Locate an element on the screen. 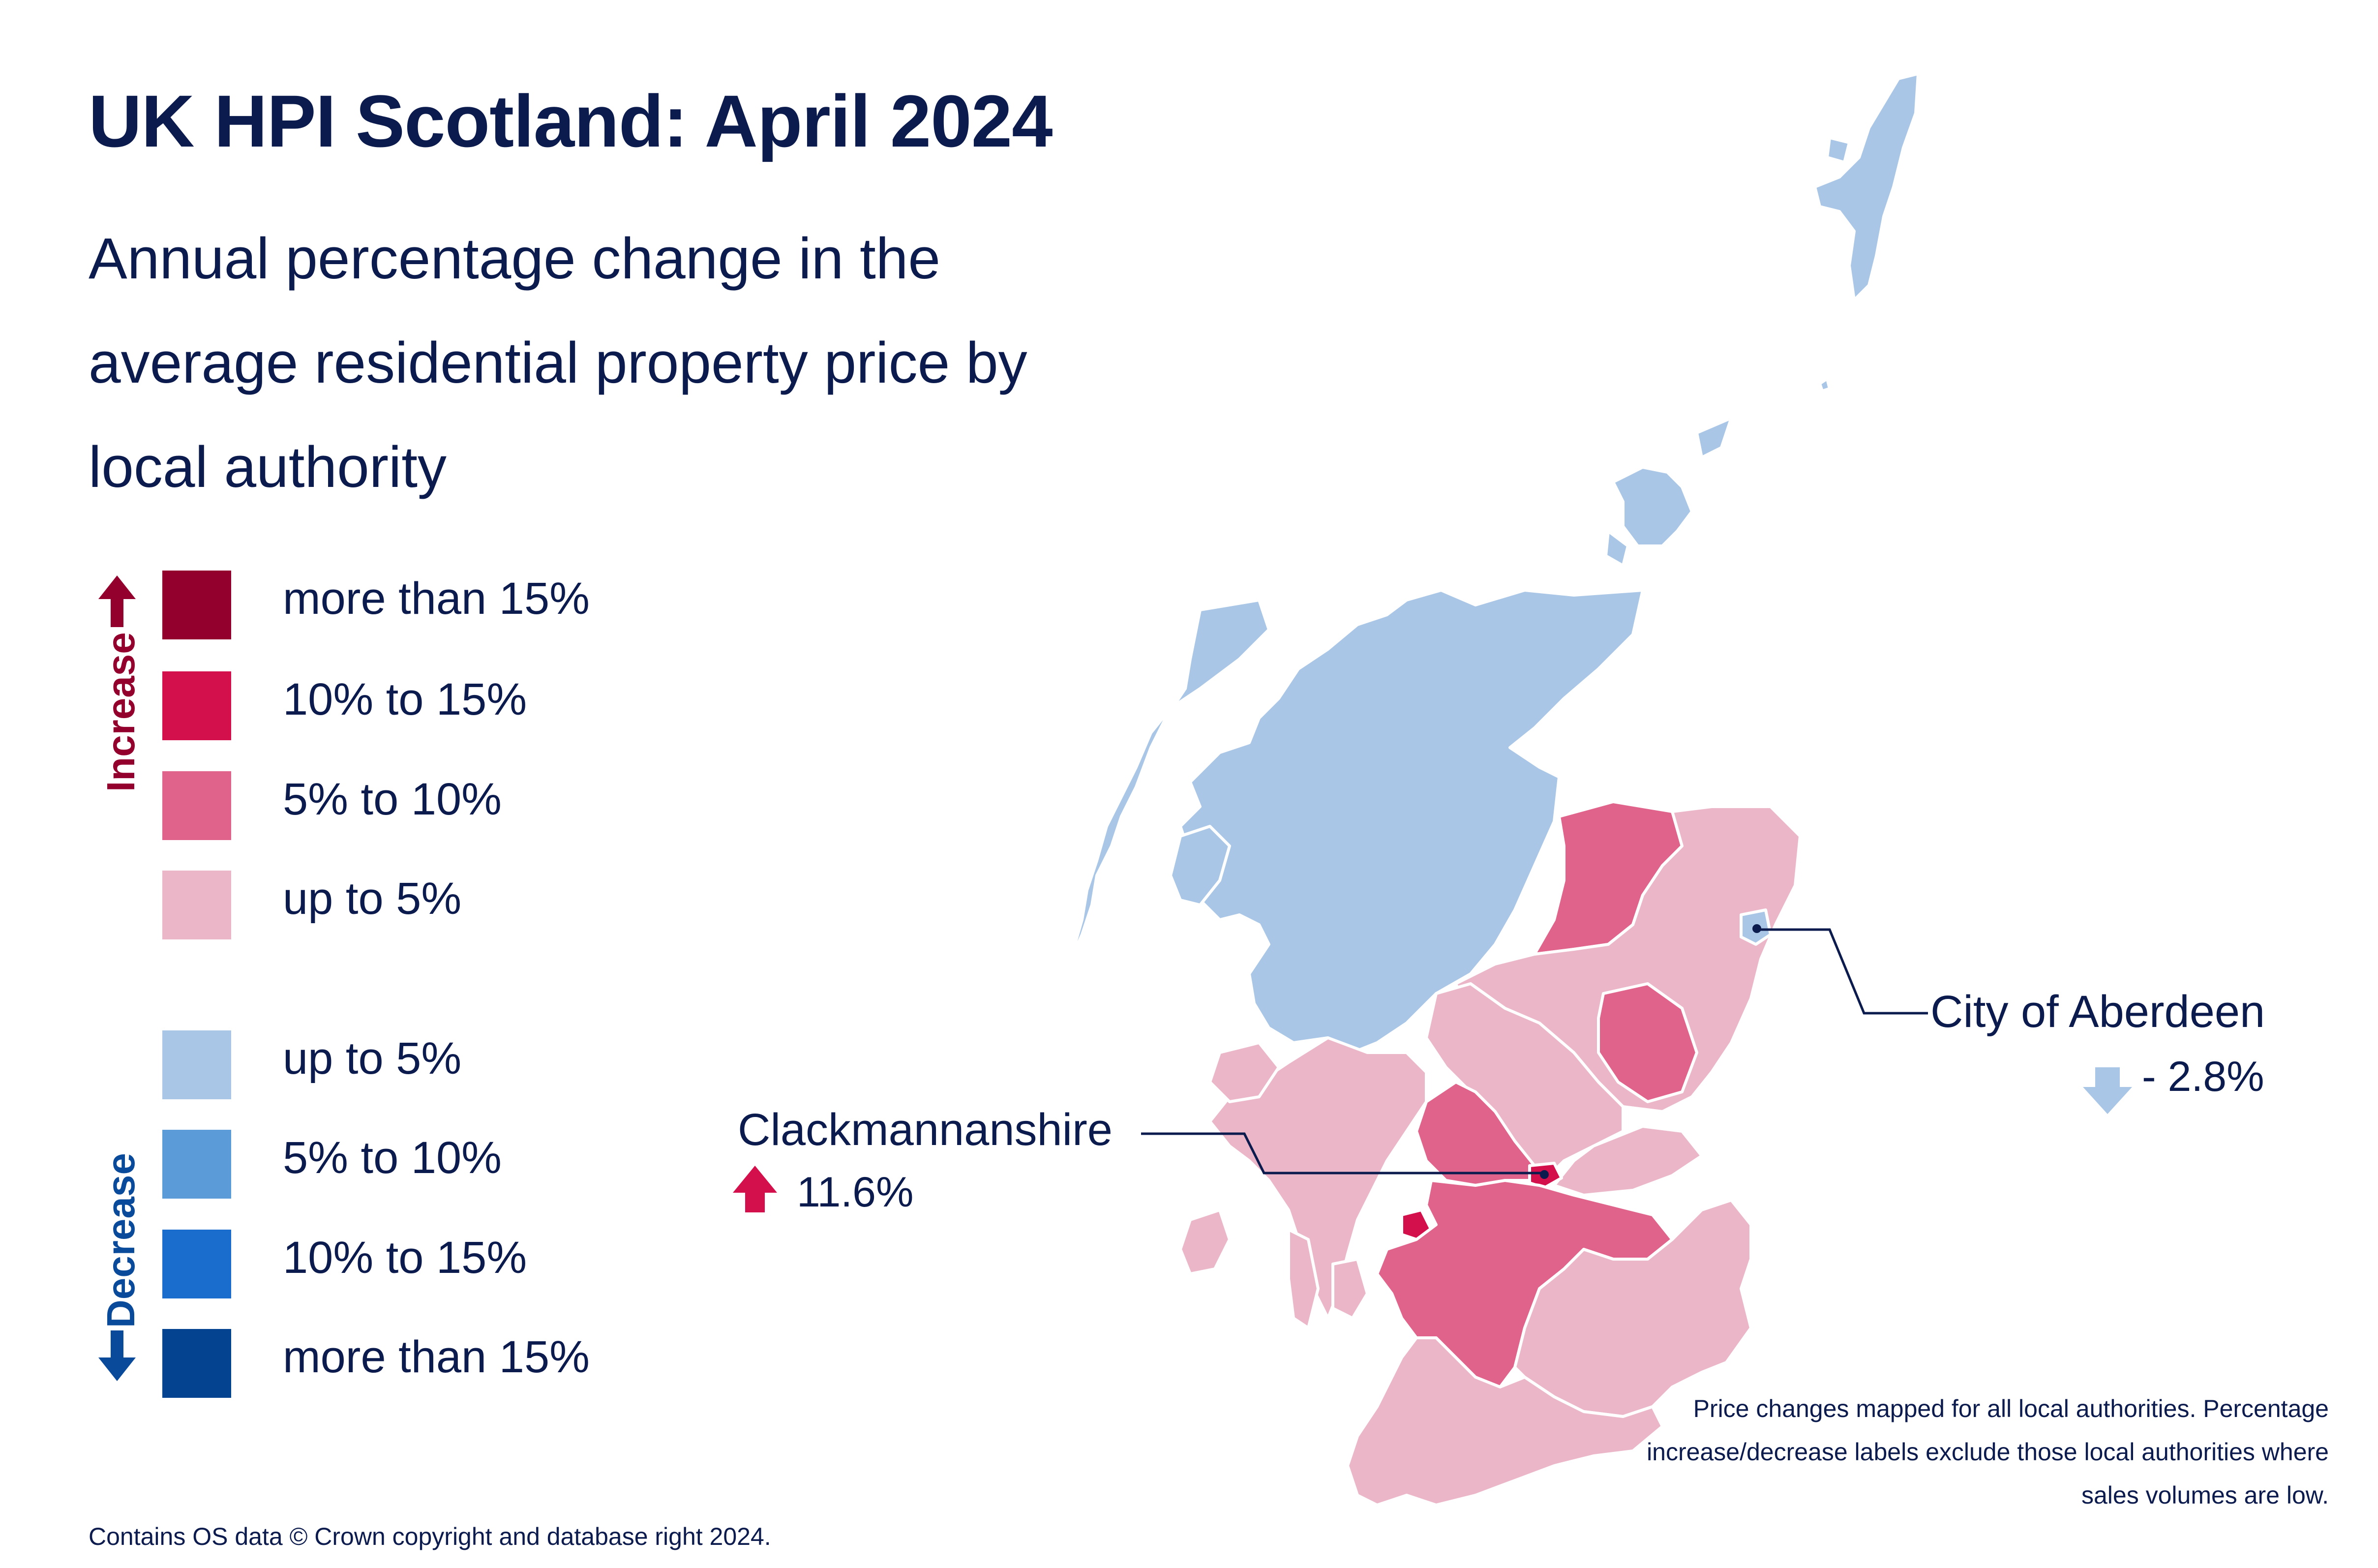 Image resolution: width=2378 pixels, height=1568 pixels. region-fair-isle is located at coordinates (1824, 384).